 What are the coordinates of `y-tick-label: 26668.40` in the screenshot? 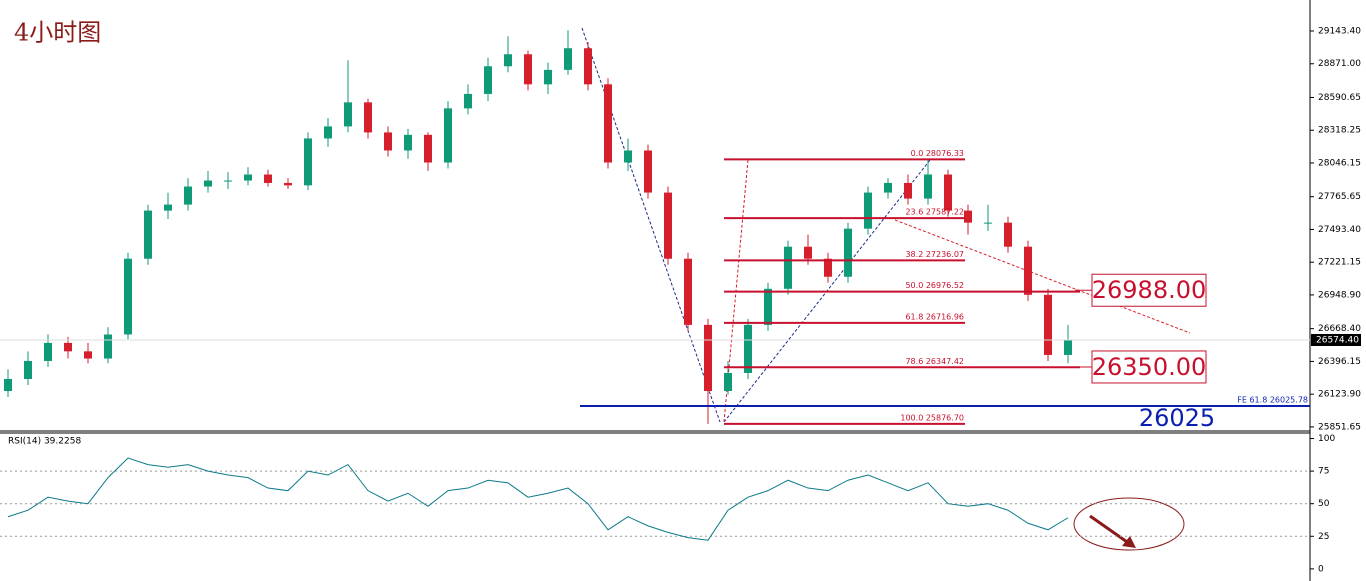 It's located at (1339, 329).